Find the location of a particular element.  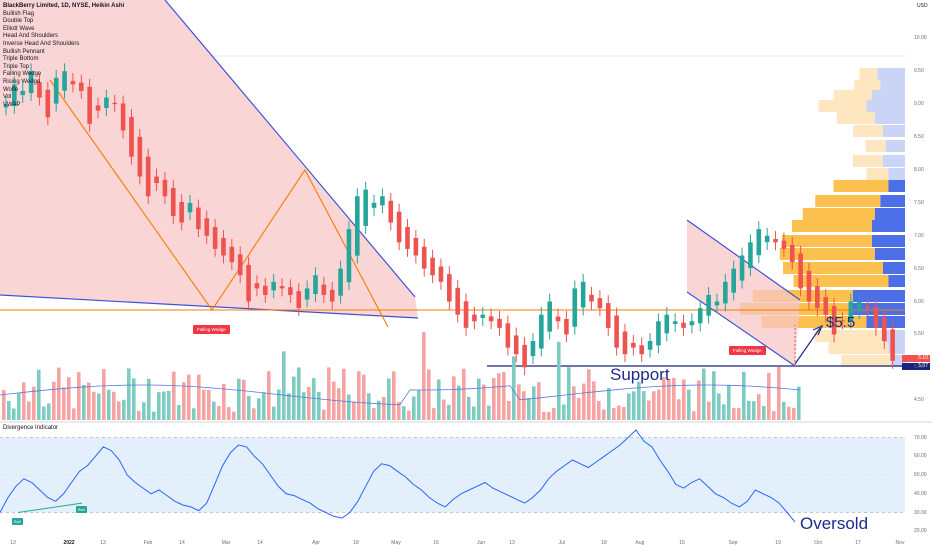

legend-item: Wolfe is located at coordinates (11, 89).